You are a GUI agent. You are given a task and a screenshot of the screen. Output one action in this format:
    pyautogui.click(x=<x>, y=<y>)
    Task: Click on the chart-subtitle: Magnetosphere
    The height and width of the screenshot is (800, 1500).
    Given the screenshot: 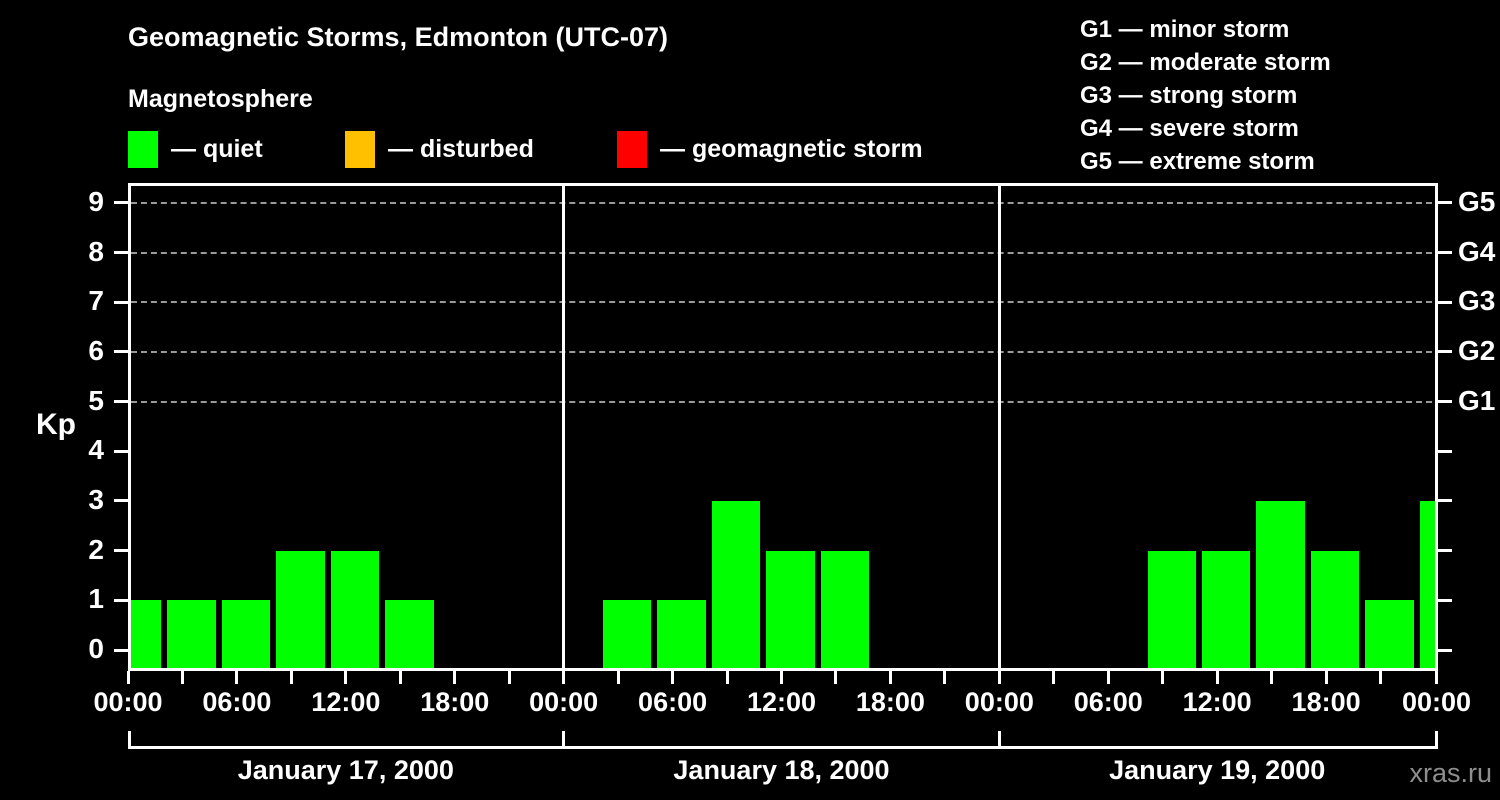 What is the action you would take?
    pyautogui.click(x=220, y=99)
    